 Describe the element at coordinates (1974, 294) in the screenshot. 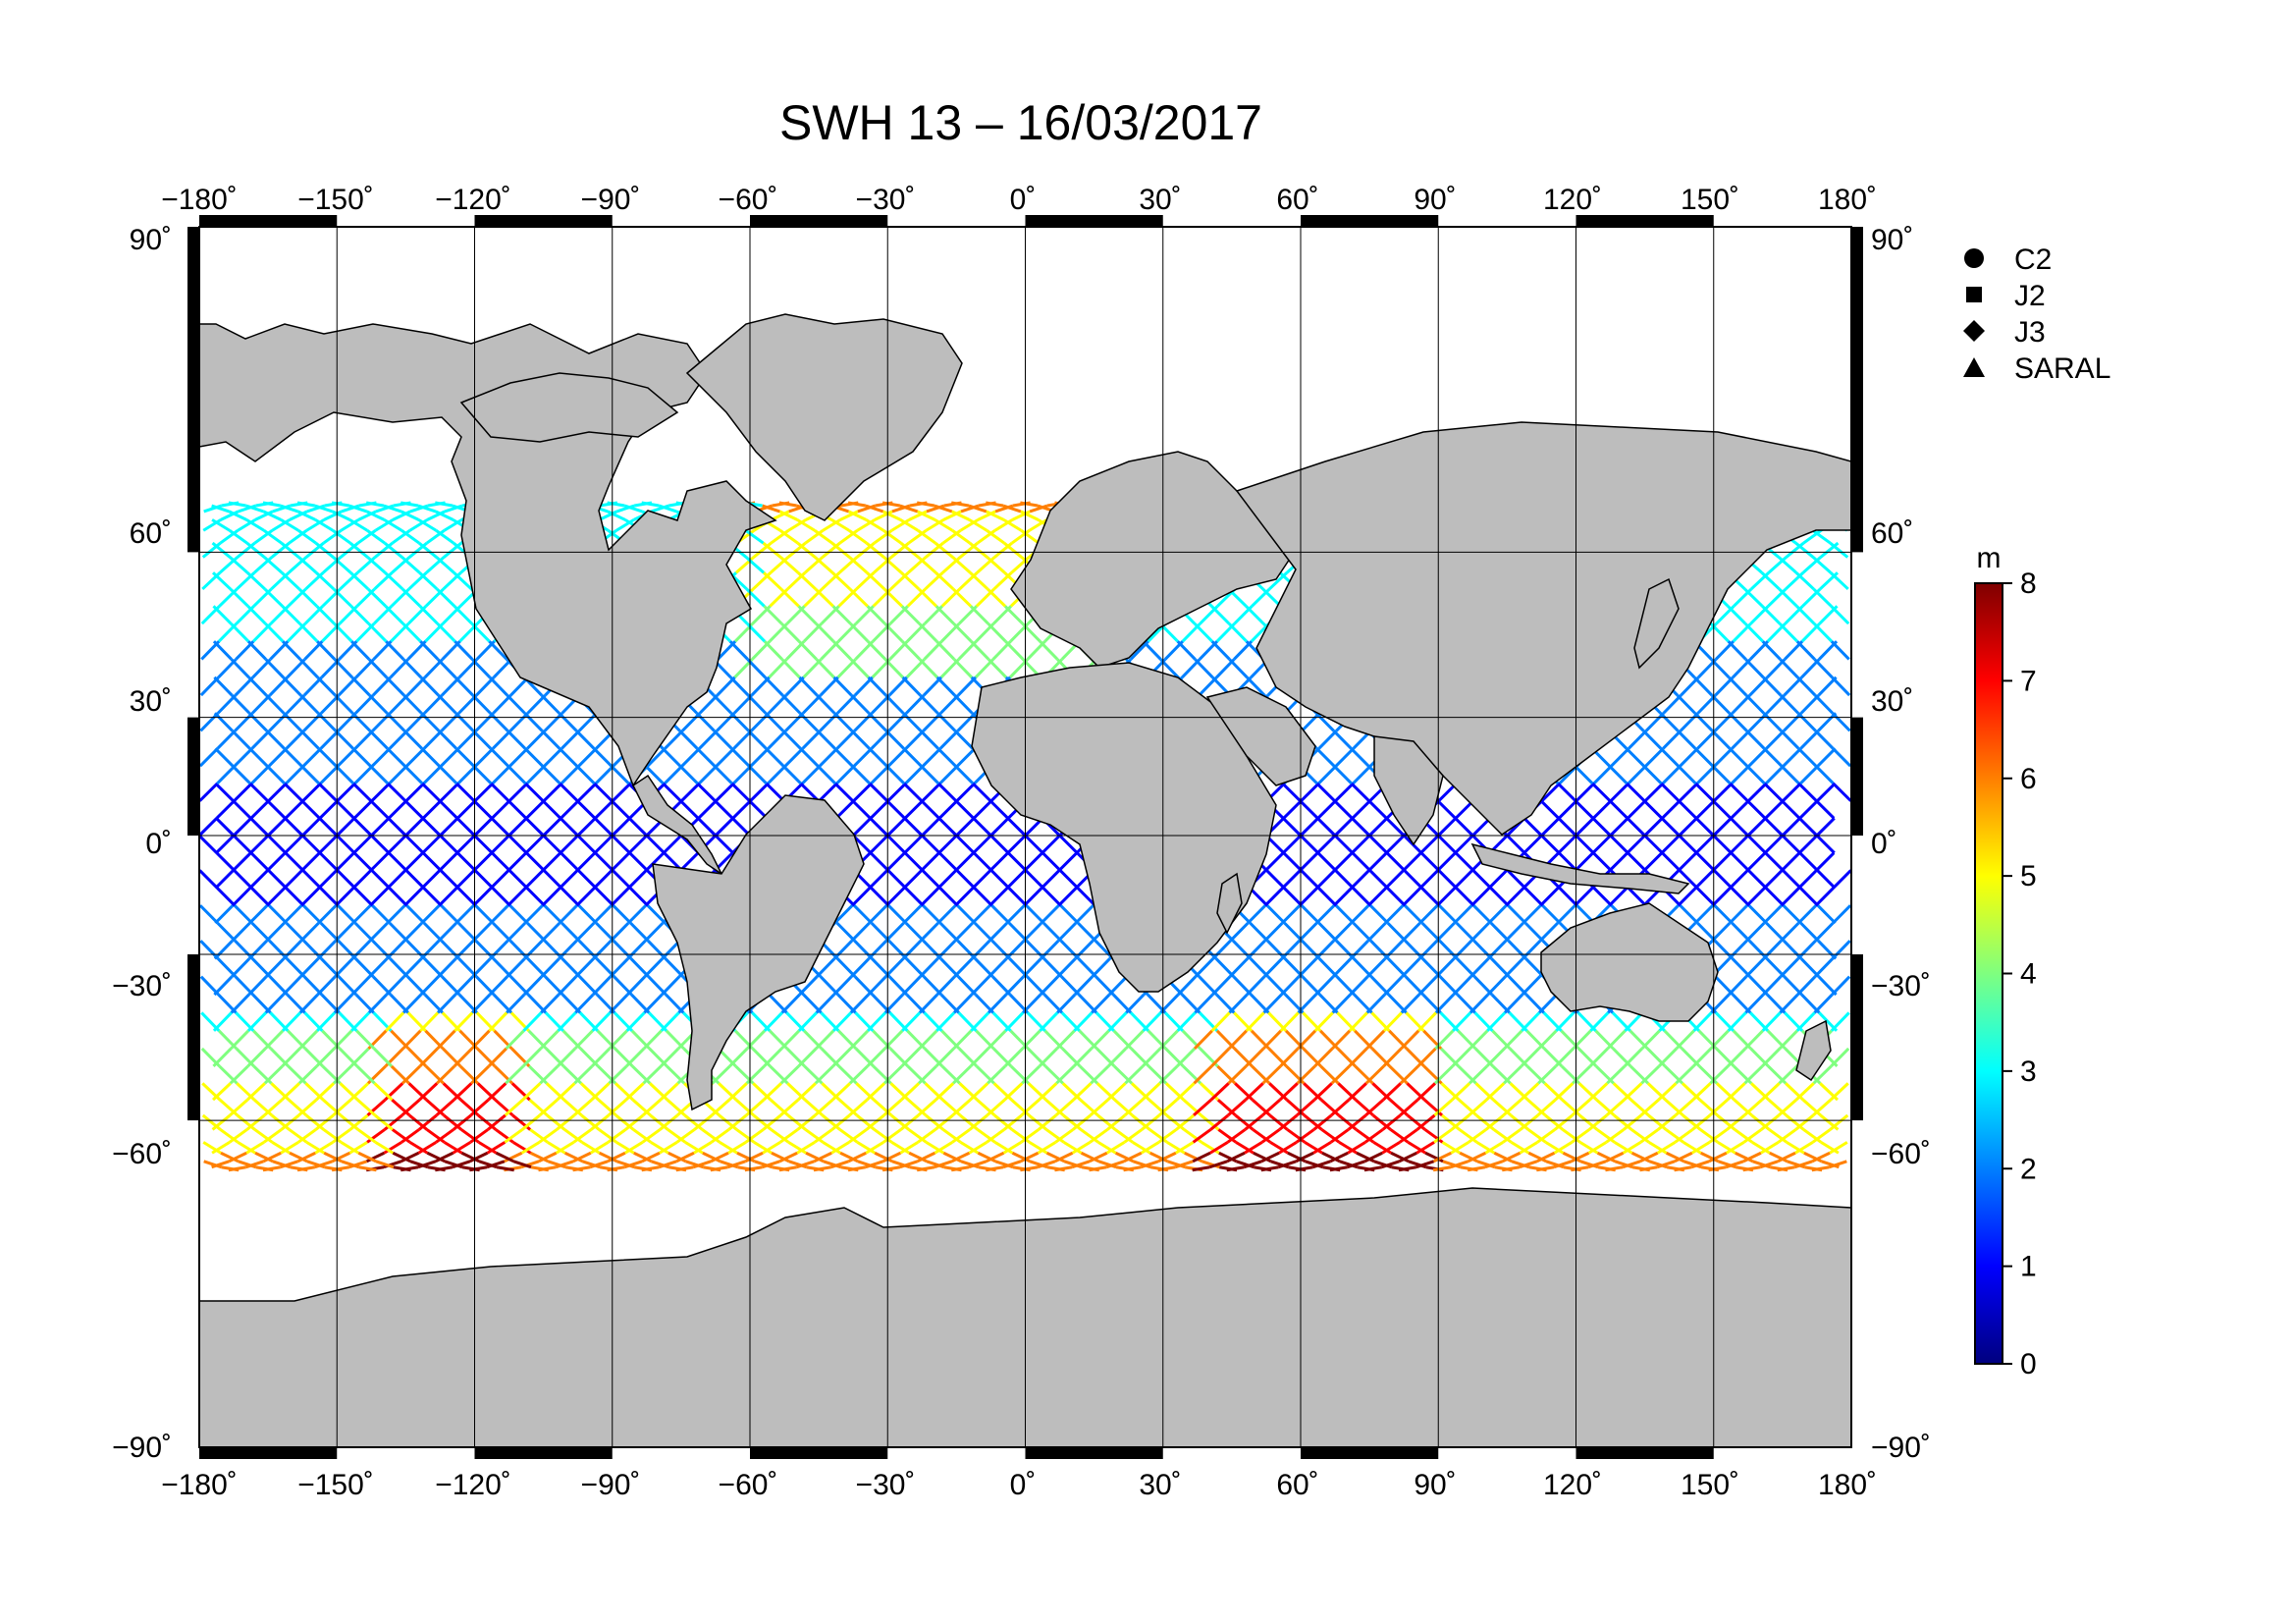

I see `square-icon` at that location.